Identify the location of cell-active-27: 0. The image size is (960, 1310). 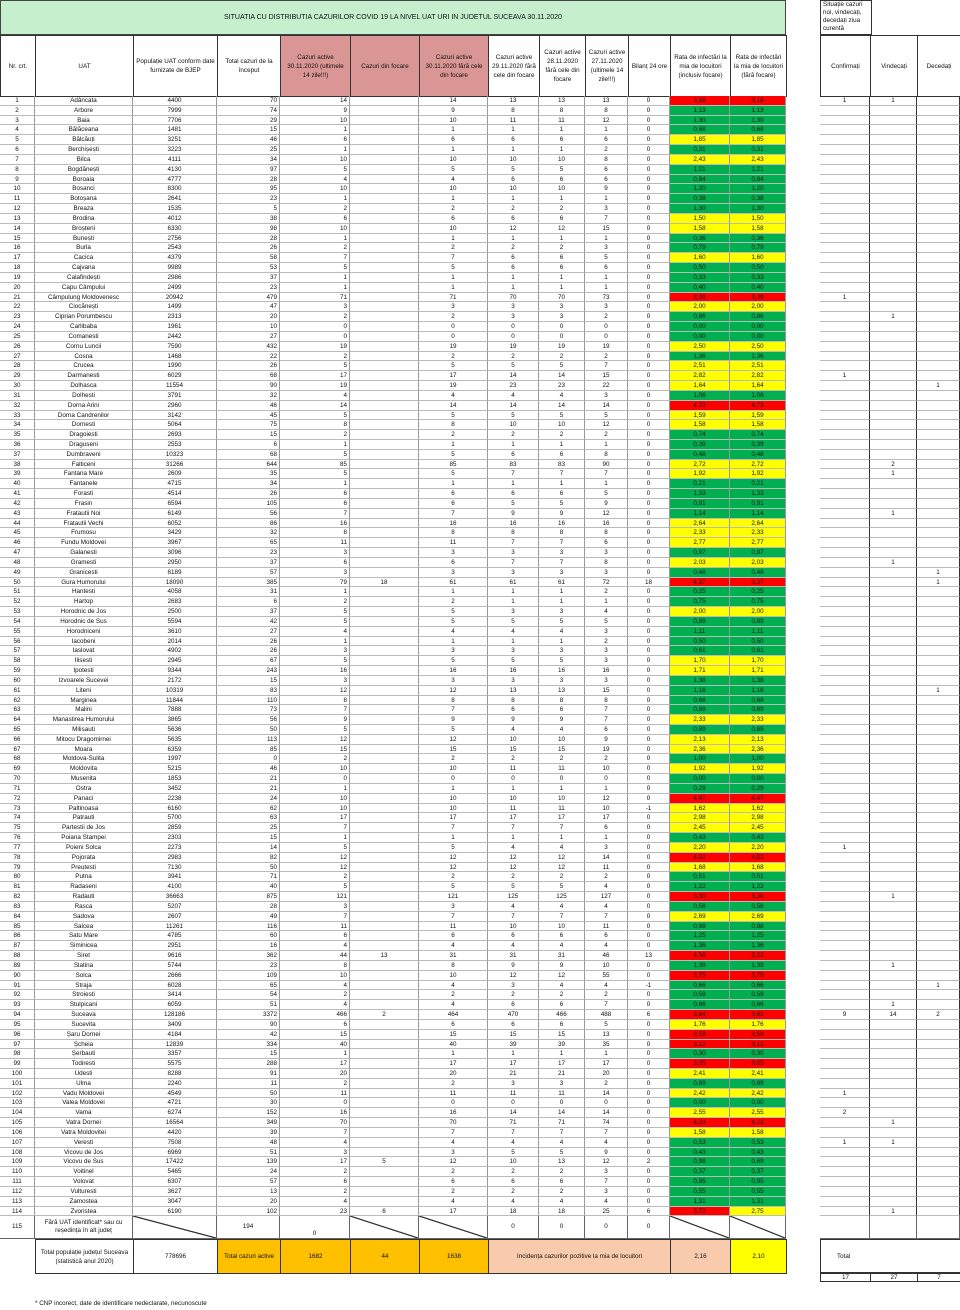
(606, 1103).